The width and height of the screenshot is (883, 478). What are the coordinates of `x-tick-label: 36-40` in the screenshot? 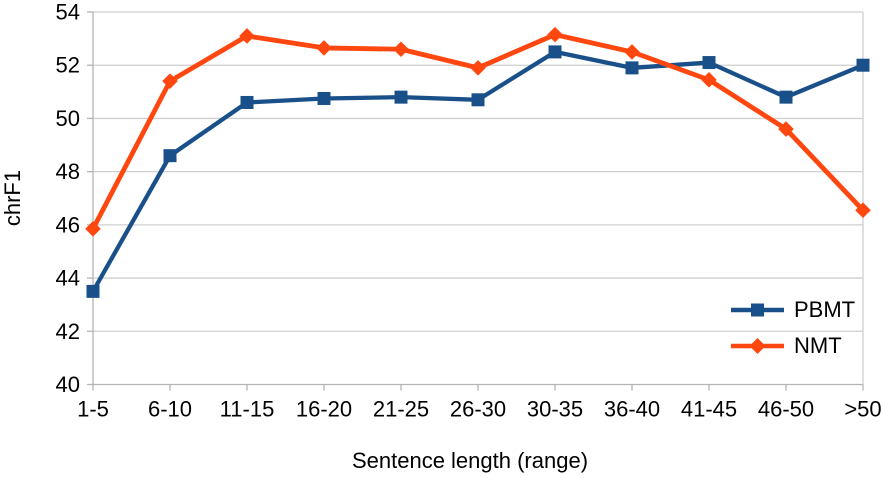 It's located at (632, 409).